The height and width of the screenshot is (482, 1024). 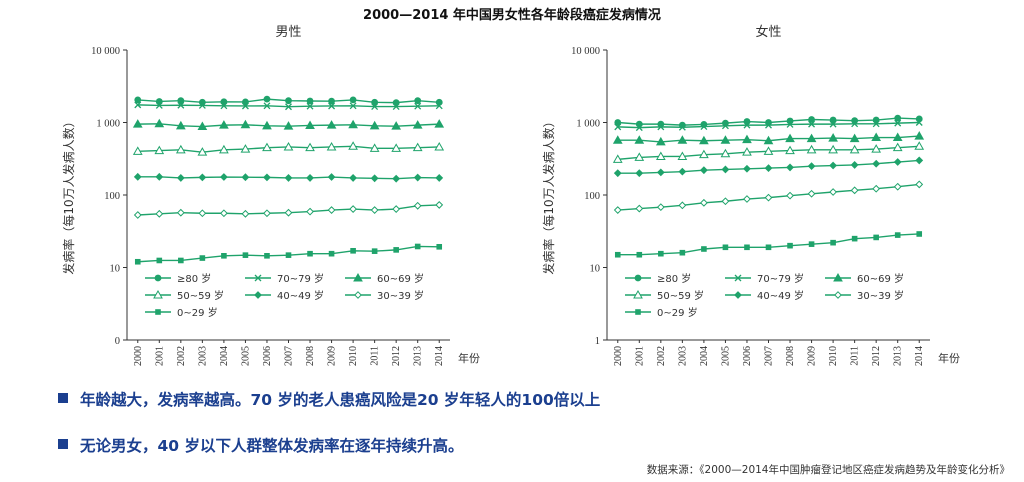 What do you see at coordinates (117, 341) in the screenshot?
I see `y-tick-label: 0` at bounding box center [117, 341].